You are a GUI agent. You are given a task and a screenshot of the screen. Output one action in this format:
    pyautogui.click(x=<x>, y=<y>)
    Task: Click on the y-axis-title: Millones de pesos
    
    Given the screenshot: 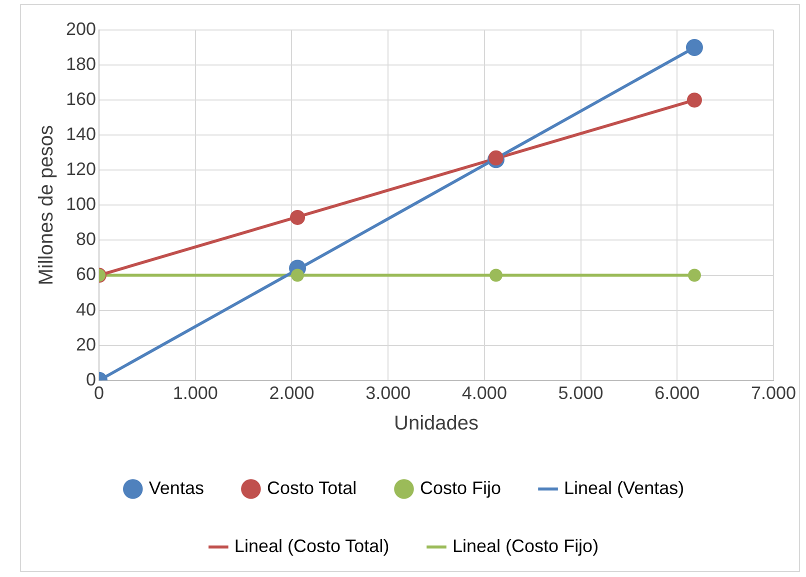 What is the action you would take?
    pyautogui.click(x=47, y=205)
    